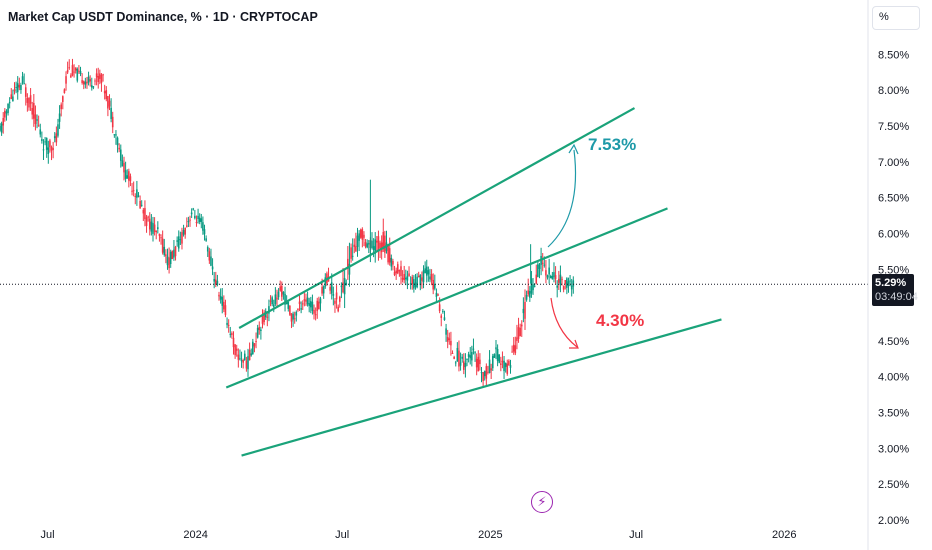  What do you see at coordinates (893, 485) in the screenshot?
I see `y-tick-label: 2.50%` at bounding box center [893, 485].